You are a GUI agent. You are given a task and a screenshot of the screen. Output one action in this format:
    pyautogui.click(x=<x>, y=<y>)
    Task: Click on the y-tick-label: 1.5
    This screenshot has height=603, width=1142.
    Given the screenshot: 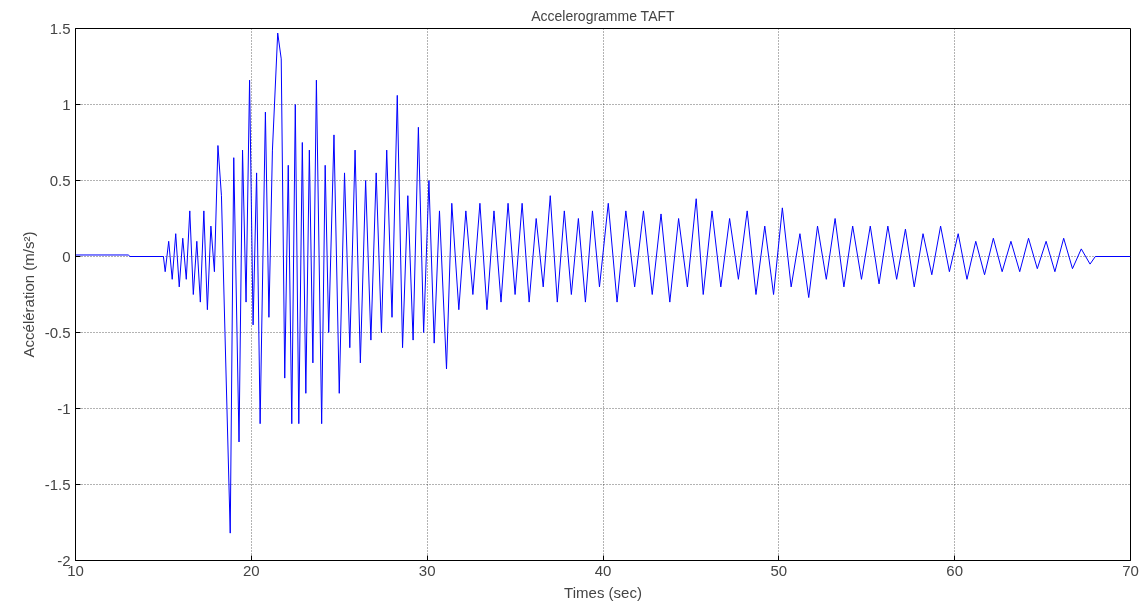 What is the action you would take?
    pyautogui.click(x=60, y=28)
    